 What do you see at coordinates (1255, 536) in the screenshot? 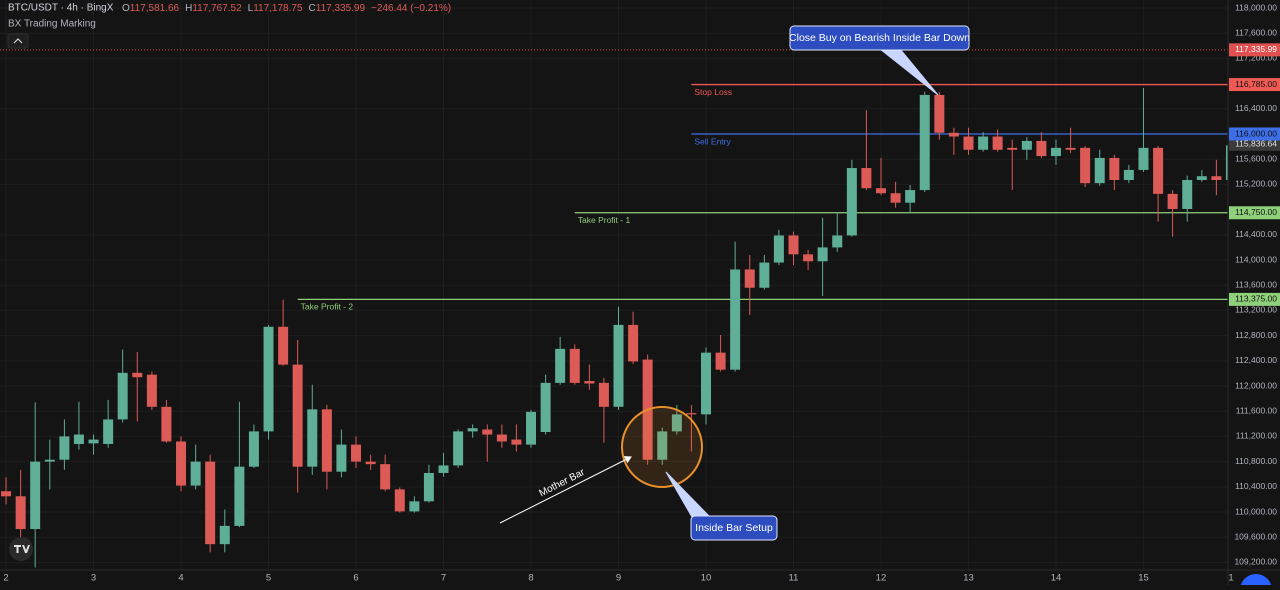
I see `y-tick-label: 109,600.00` at bounding box center [1255, 536].